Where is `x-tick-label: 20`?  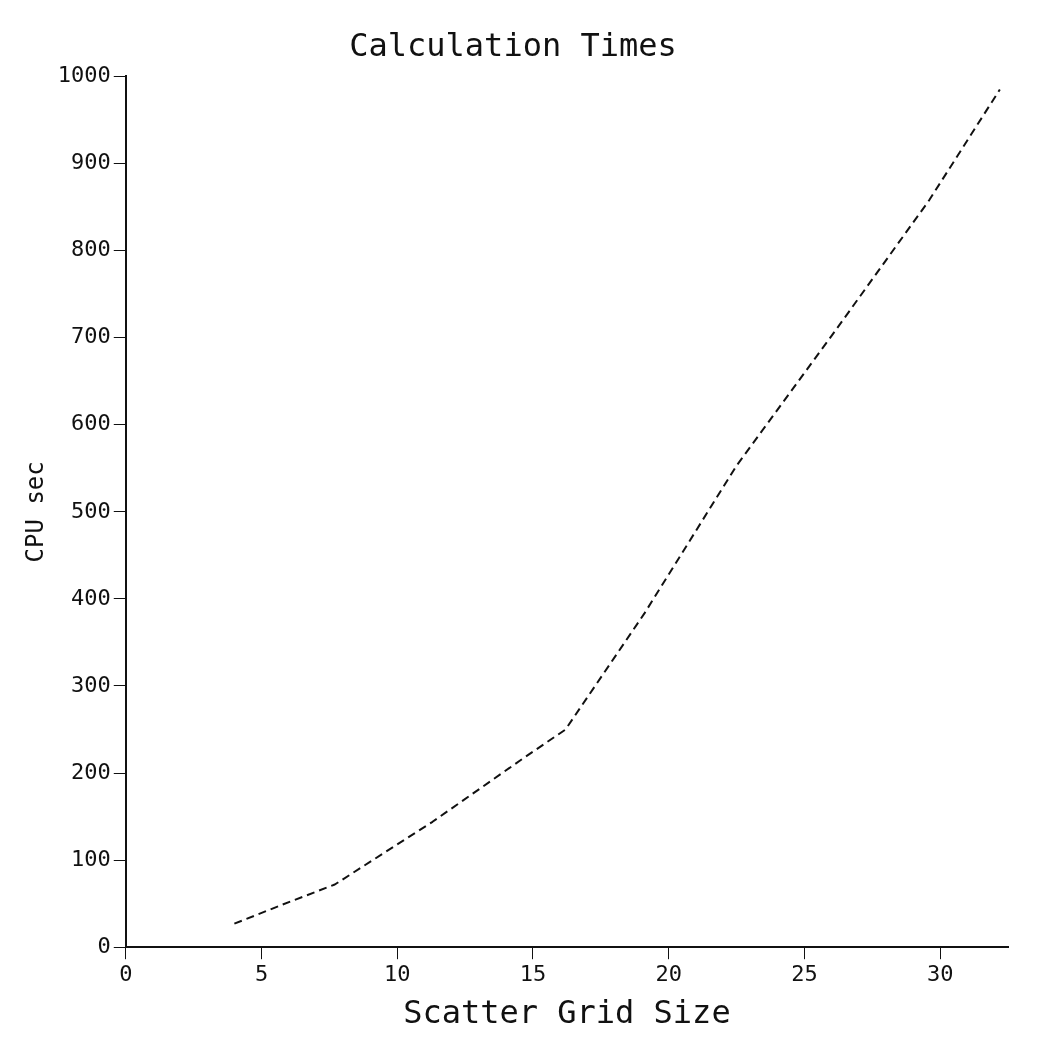
x-tick-label: 20 is located at coordinates (668, 974).